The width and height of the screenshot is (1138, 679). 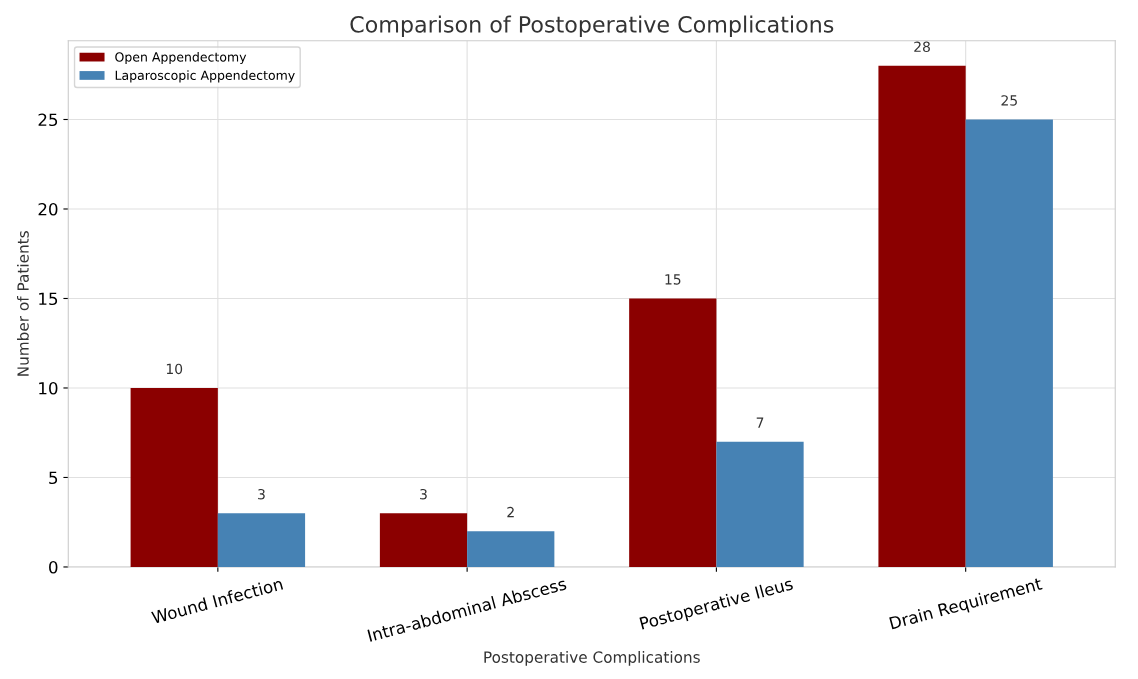 What do you see at coordinates (1009, 100) in the screenshot?
I see `data-label: 25` at bounding box center [1009, 100].